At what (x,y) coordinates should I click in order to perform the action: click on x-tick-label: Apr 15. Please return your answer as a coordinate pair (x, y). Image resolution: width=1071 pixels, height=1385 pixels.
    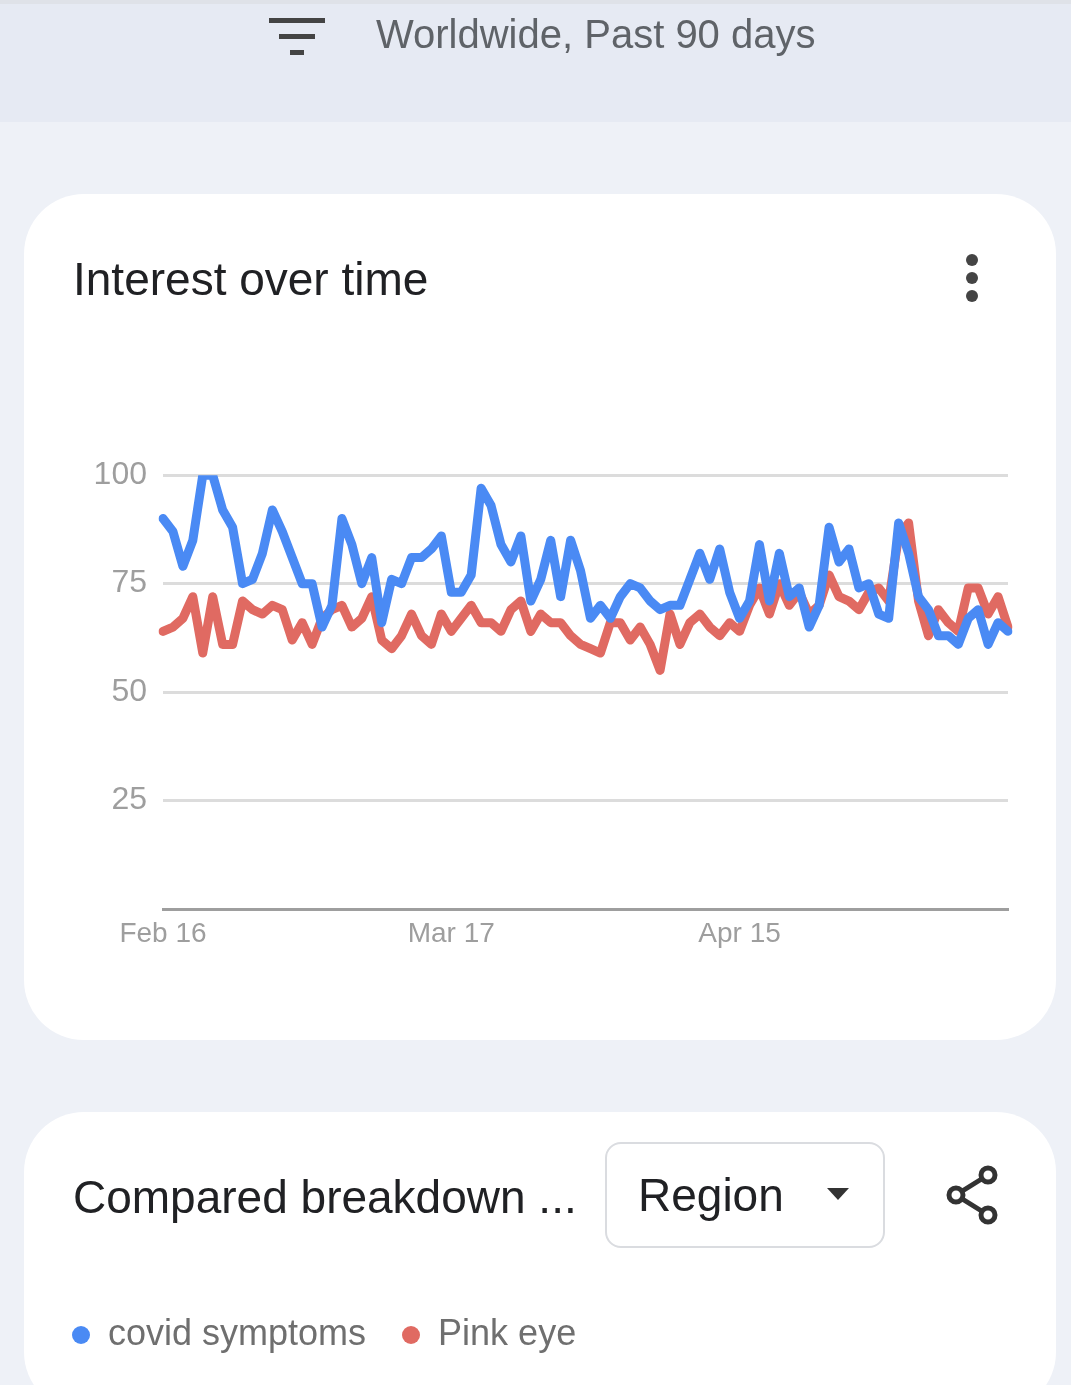
    Looking at the image, I should click on (739, 932).